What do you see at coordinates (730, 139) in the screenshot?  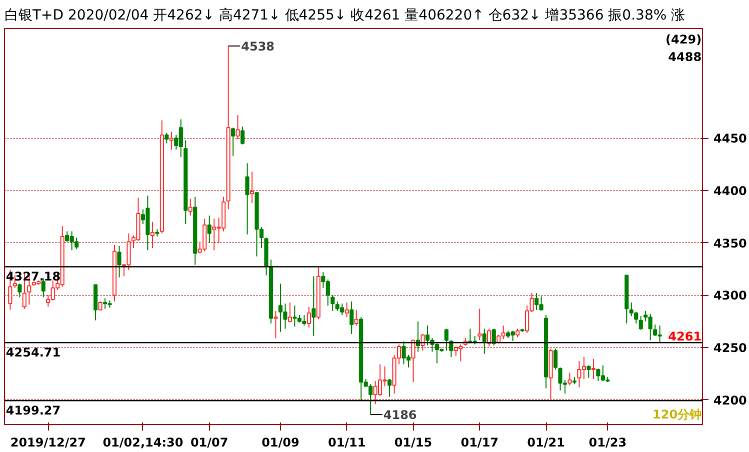 I see `y-tick-label: 4450` at bounding box center [730, 139].